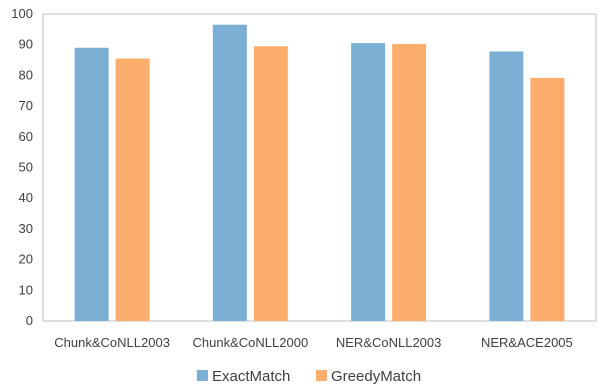 This screenshot has height=388, width=603. What do you see at coordinates (389, 342) in the screenshot?
I see `x-category-label: NER&CoNLL2003` at bounding box center [389, 342].